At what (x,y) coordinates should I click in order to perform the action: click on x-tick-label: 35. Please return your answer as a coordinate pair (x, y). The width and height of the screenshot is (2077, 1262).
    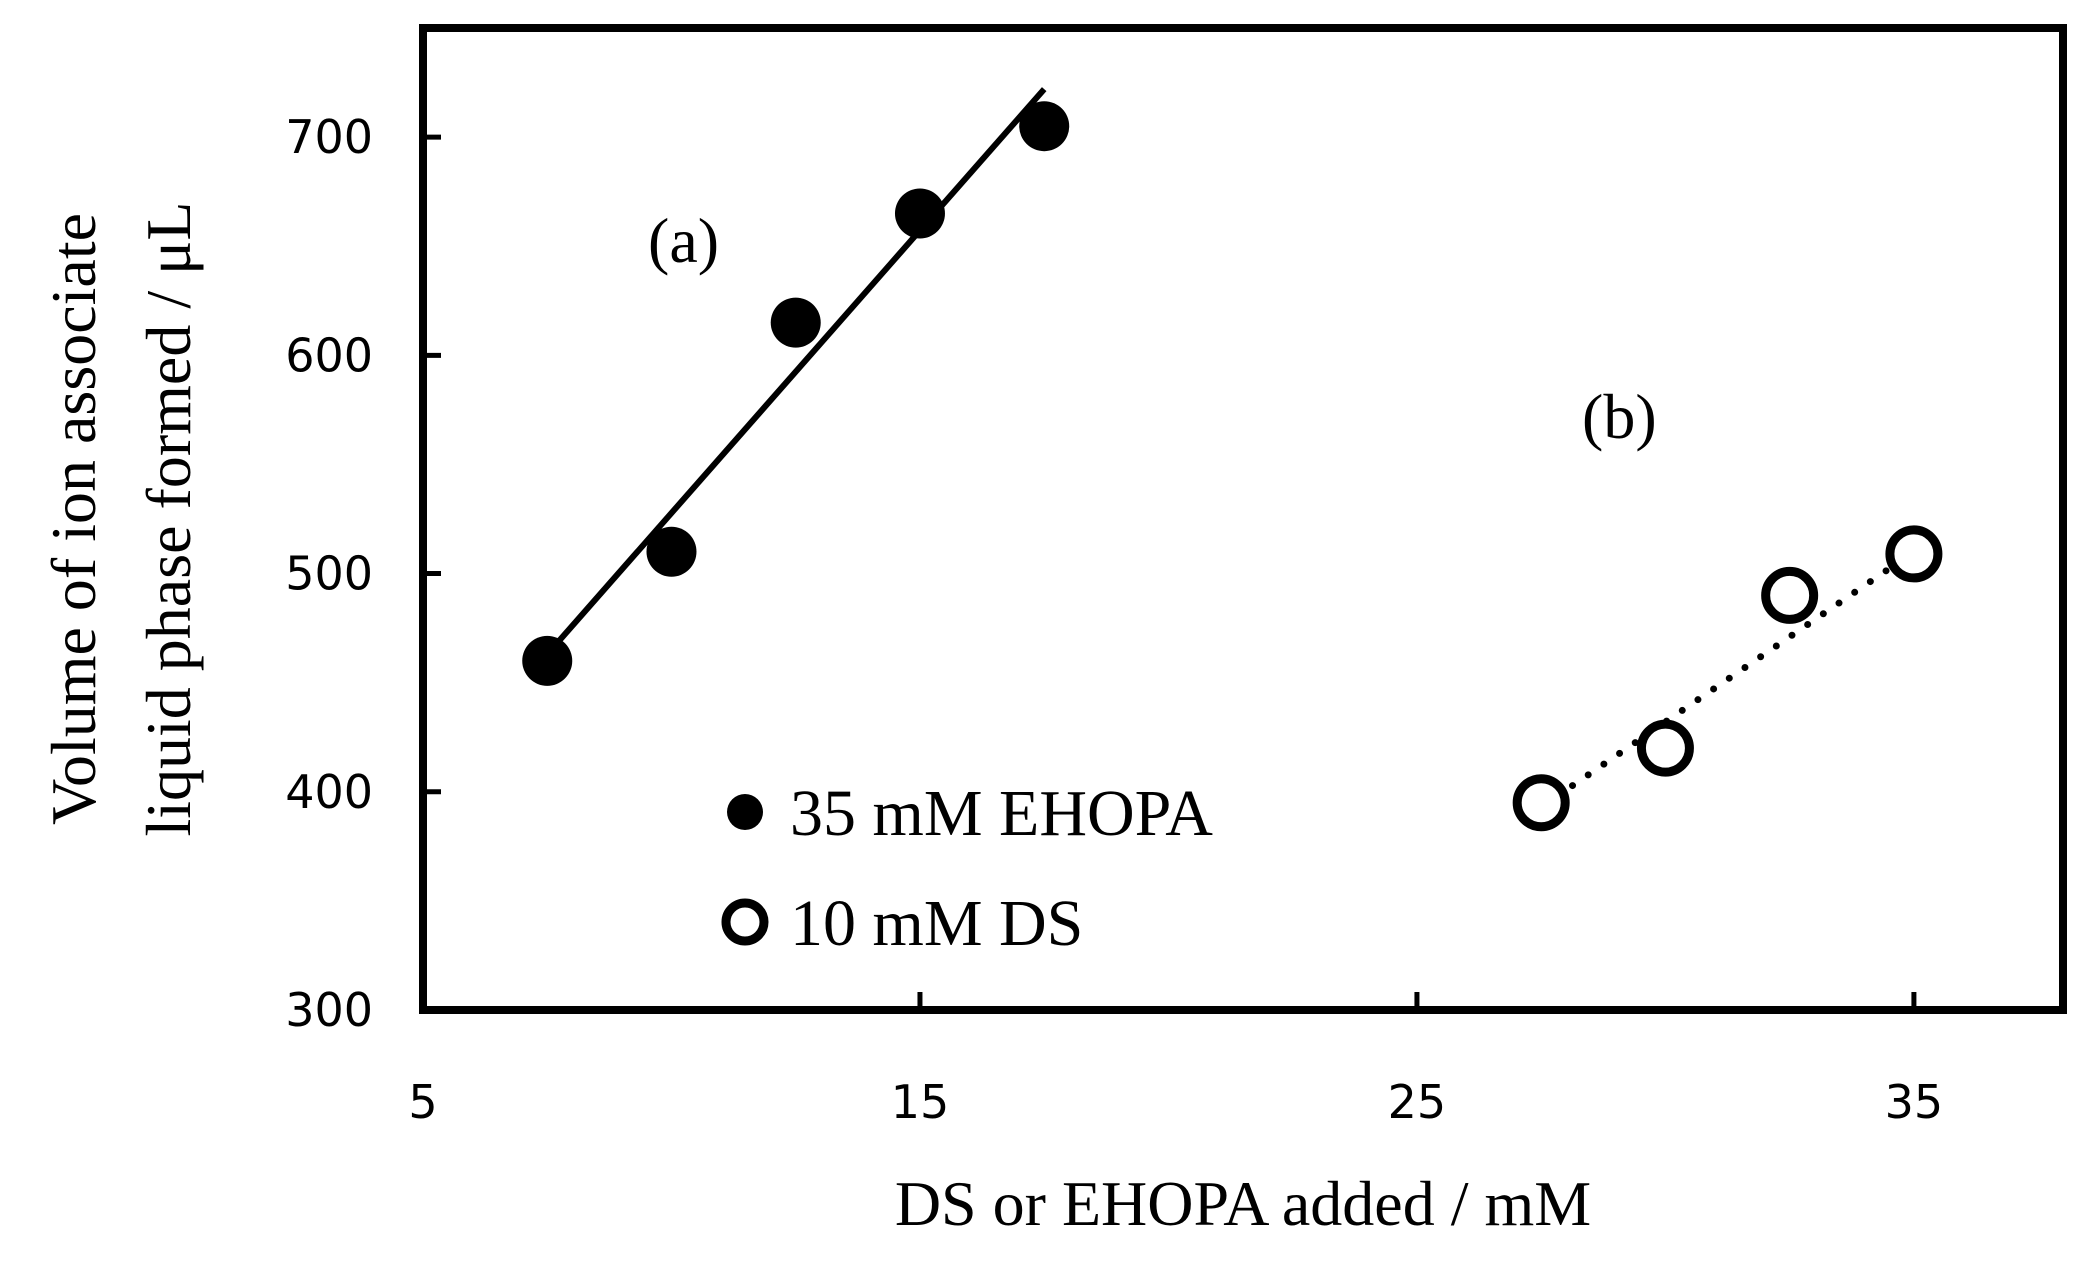
    Looking at the image, I should click on (1914, 1102).